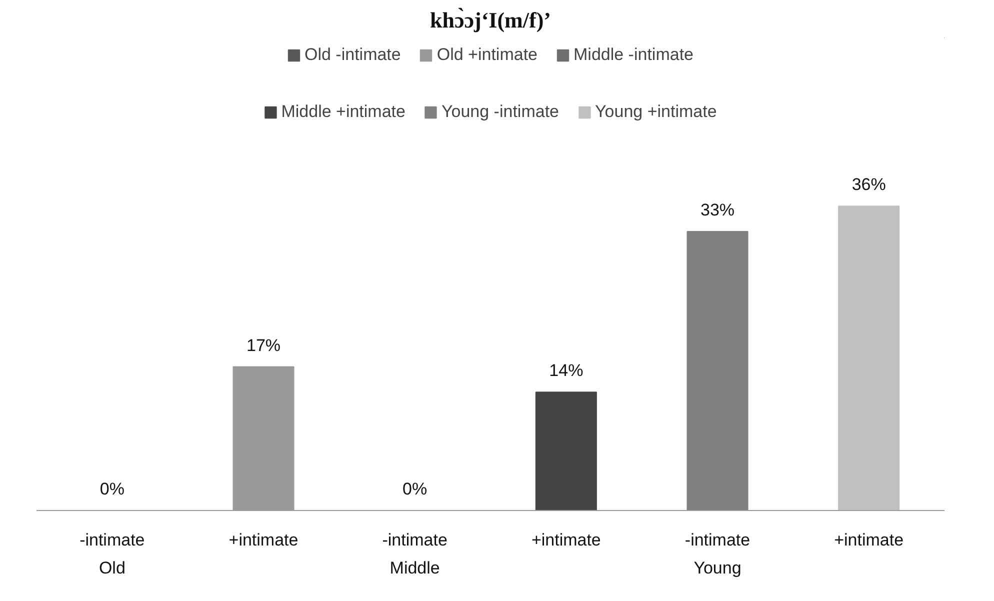  What do you see at coordinates (352, 55) in the screenshot?
I see `legend-label: Old -intimate` at bounding box center [352, 55].